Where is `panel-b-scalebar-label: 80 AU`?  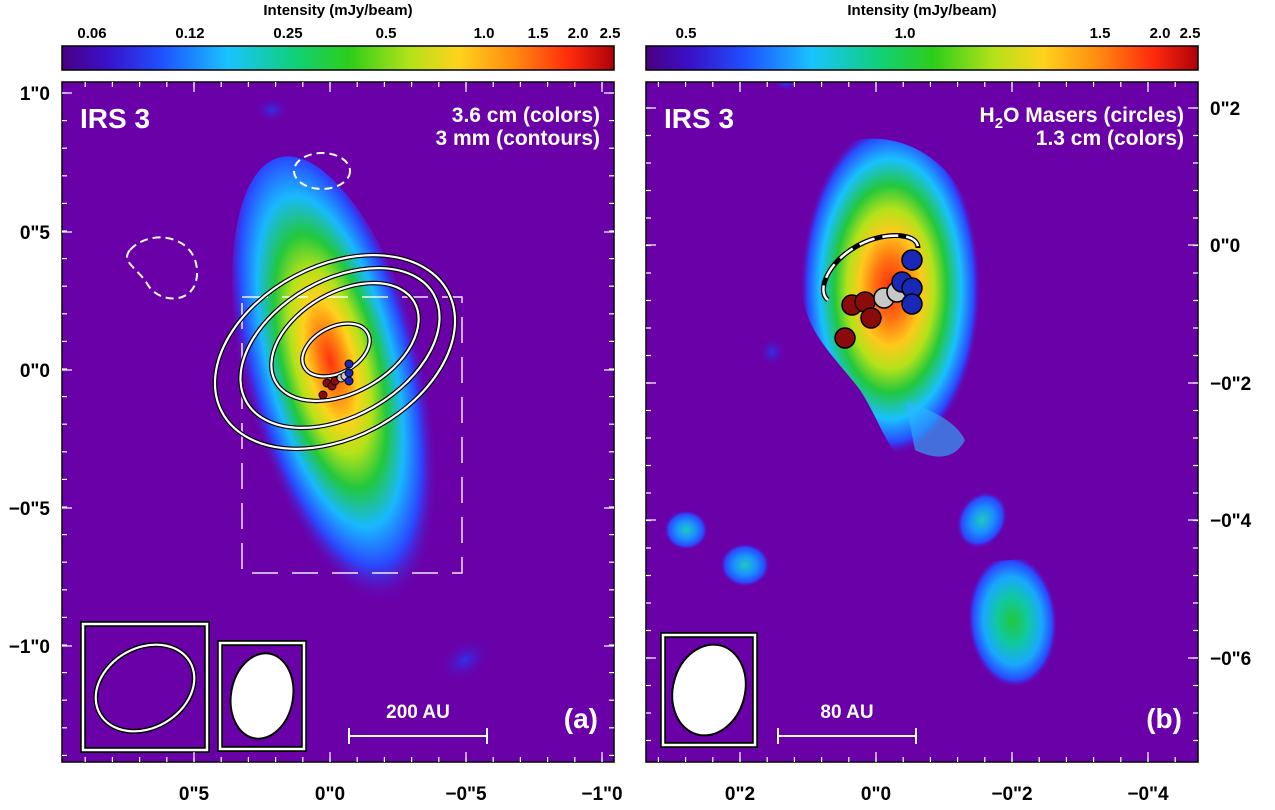
panel-b-scalebar-label: 80 AU is located at coordinates (846, 712).